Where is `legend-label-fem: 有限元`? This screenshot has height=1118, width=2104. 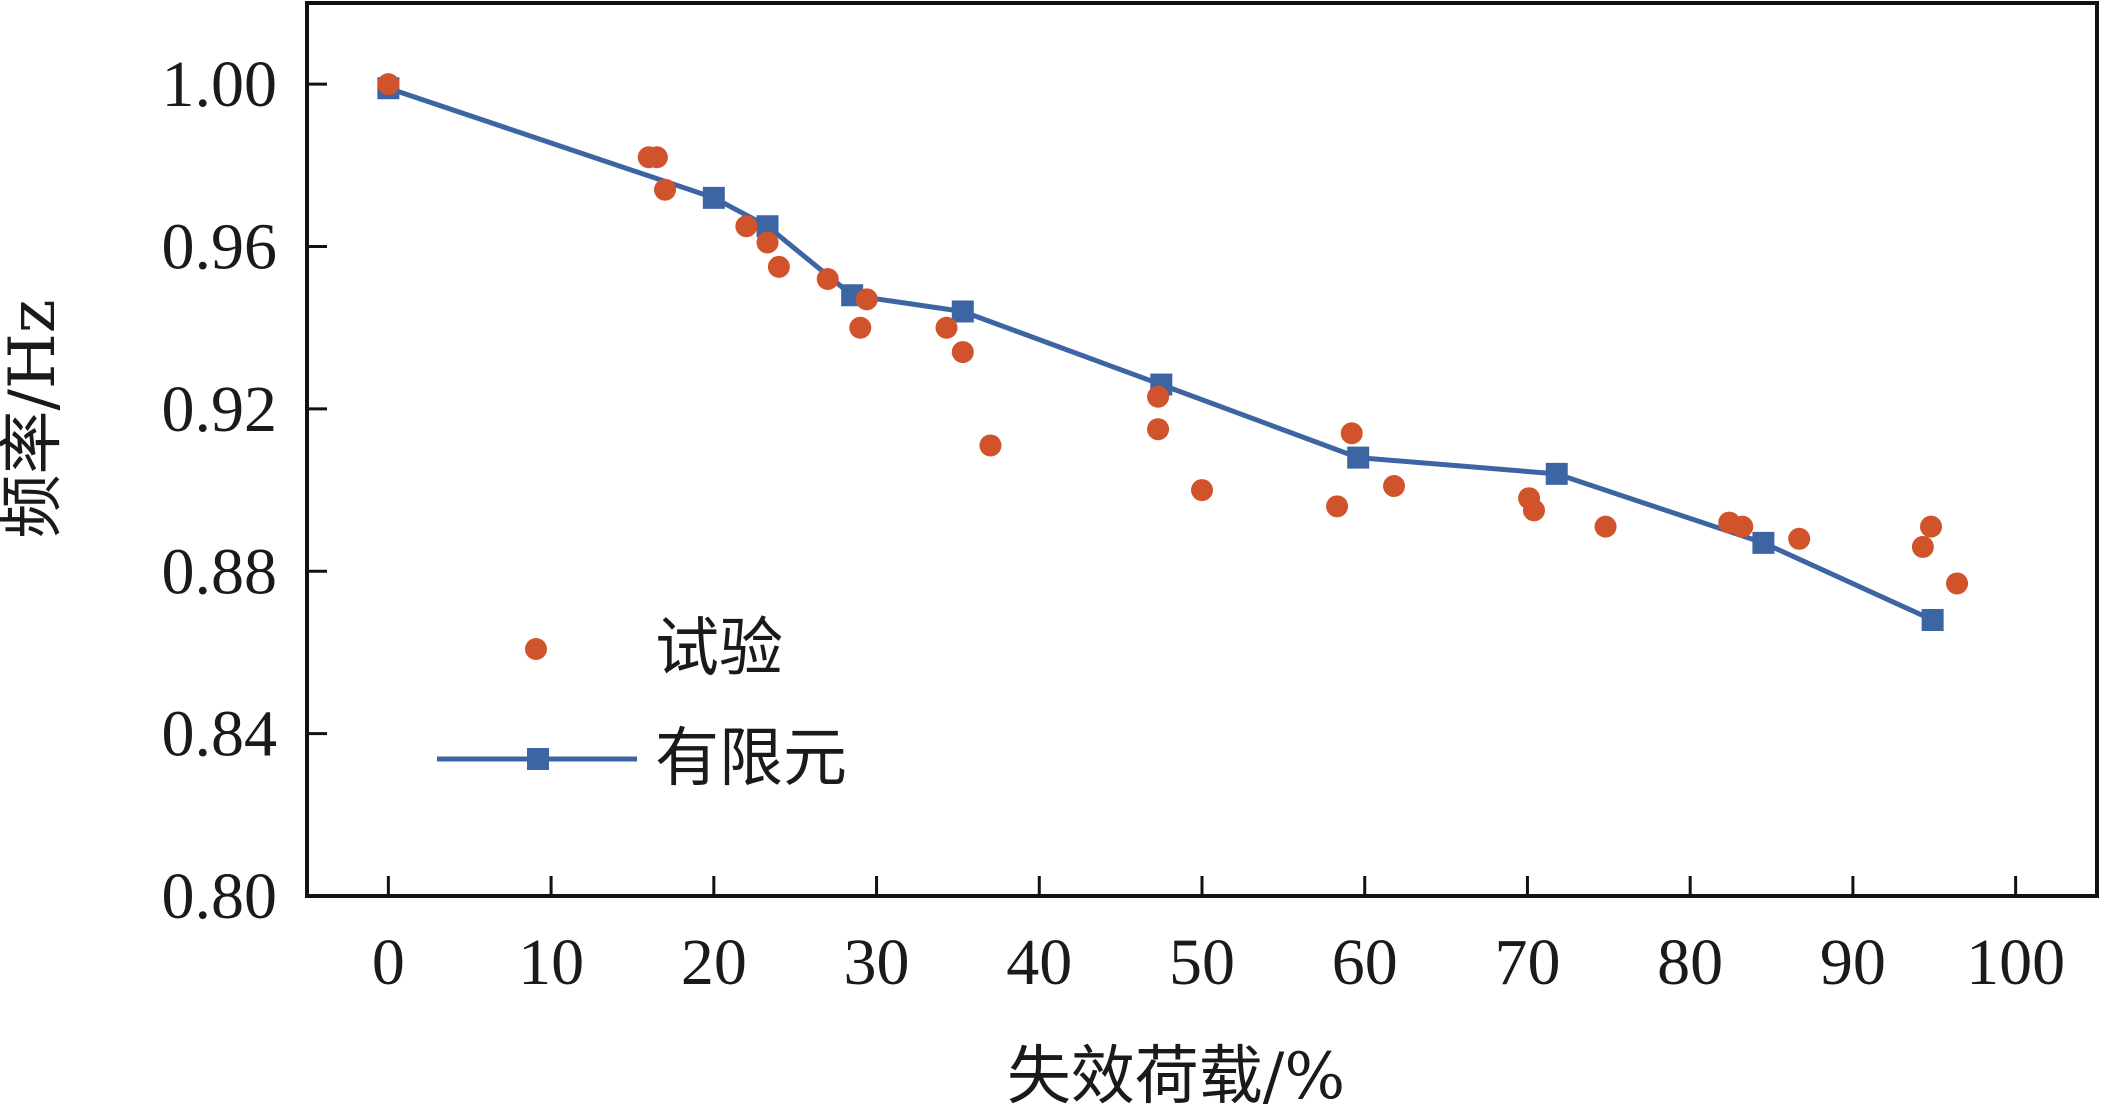
legend-label-fem: 有限元 is located at coordinates (751, 759).